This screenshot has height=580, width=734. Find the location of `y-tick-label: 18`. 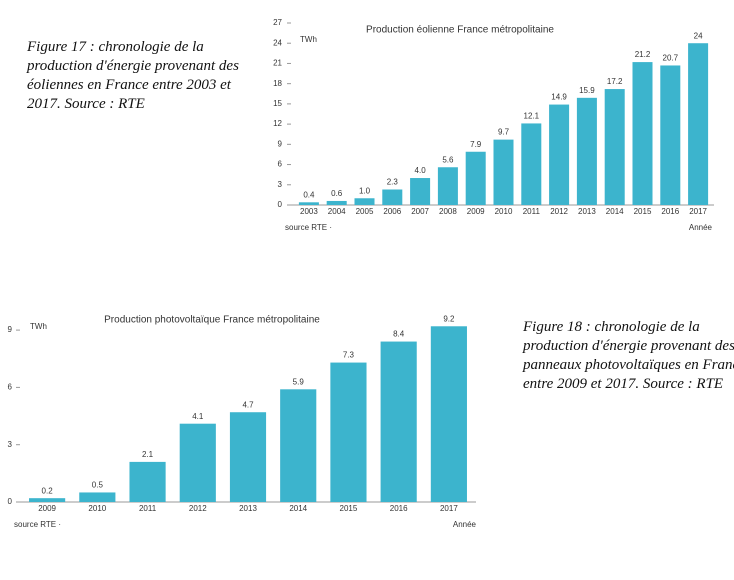

y-tick-label: 18 is located at coordinates (277, 83).